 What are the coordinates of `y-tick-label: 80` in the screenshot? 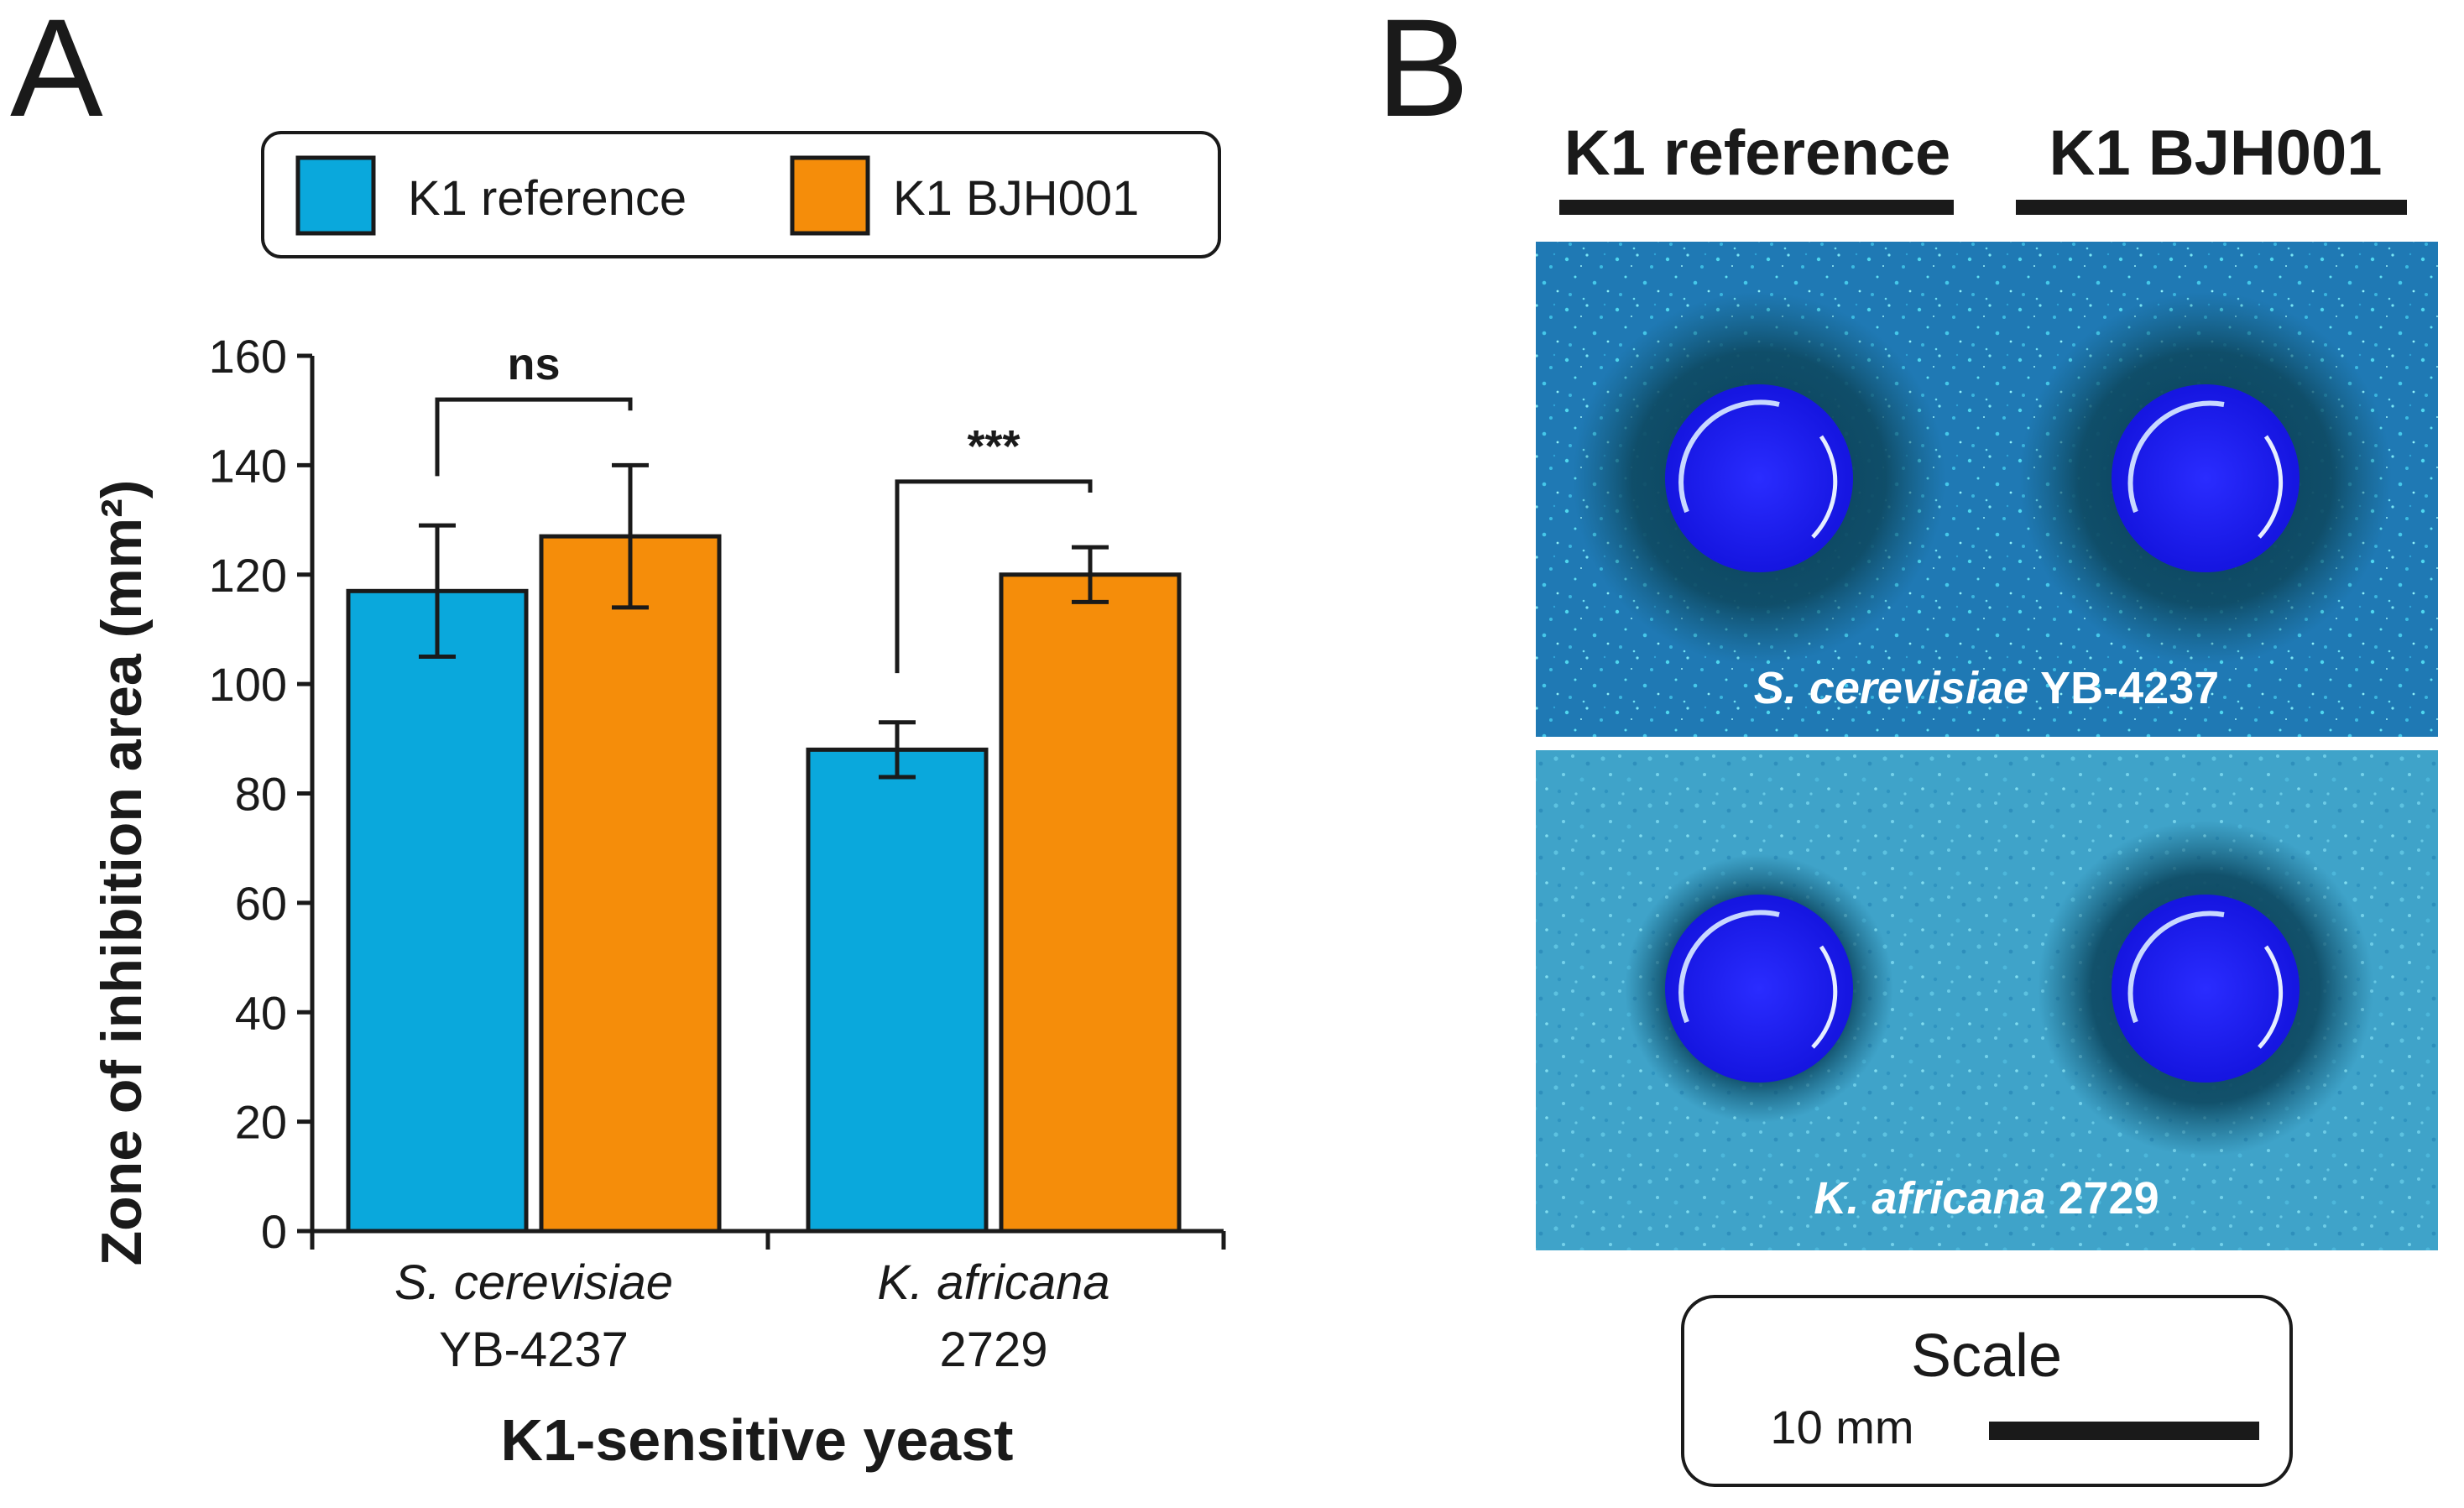 It's located at (261, 794).